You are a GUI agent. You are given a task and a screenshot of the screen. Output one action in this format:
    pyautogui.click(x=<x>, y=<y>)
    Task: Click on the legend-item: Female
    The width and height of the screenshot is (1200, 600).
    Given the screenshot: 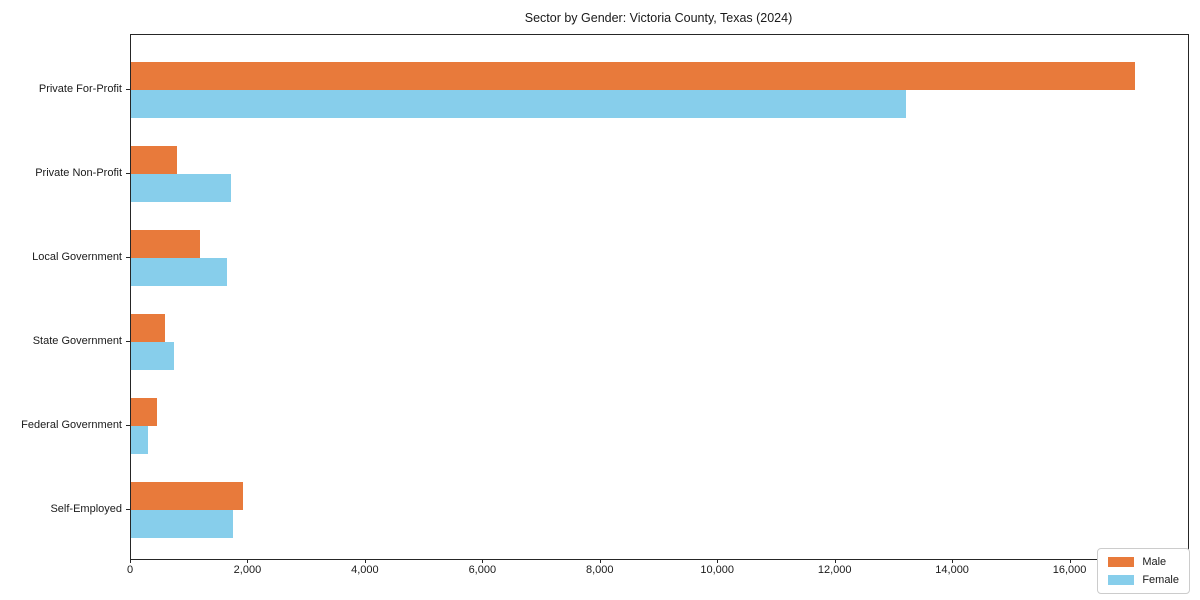 What is the action you would take?
    pyautogui.click(x=1143, y=580)
    